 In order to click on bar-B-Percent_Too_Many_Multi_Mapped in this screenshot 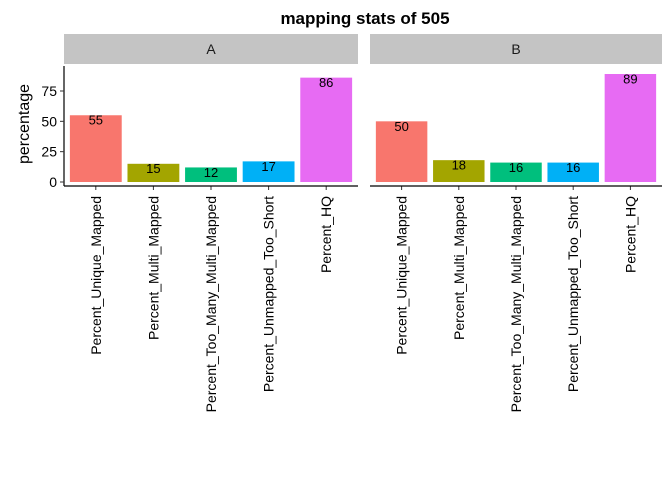, I will do `click(516, 172)`.